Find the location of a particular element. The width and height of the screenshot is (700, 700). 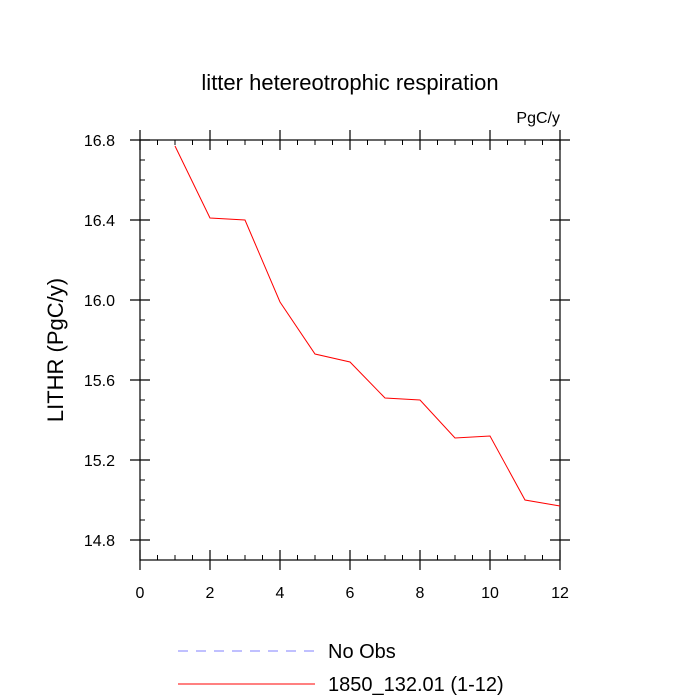

x-tick-label: 10 is located at coordinates (490, 593).